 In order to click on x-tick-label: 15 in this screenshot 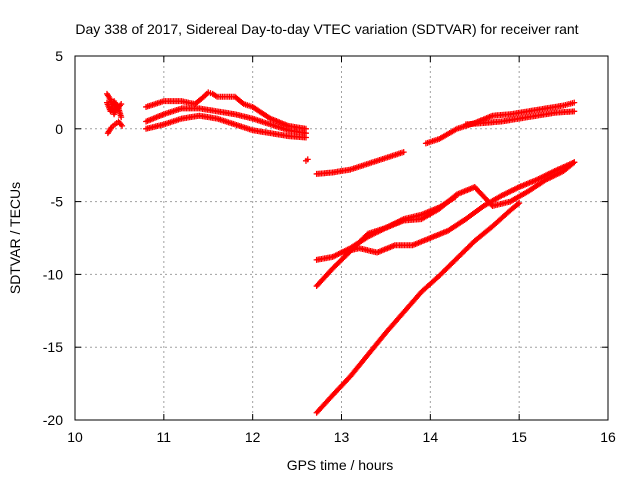, I will do `click(519, 437)`.